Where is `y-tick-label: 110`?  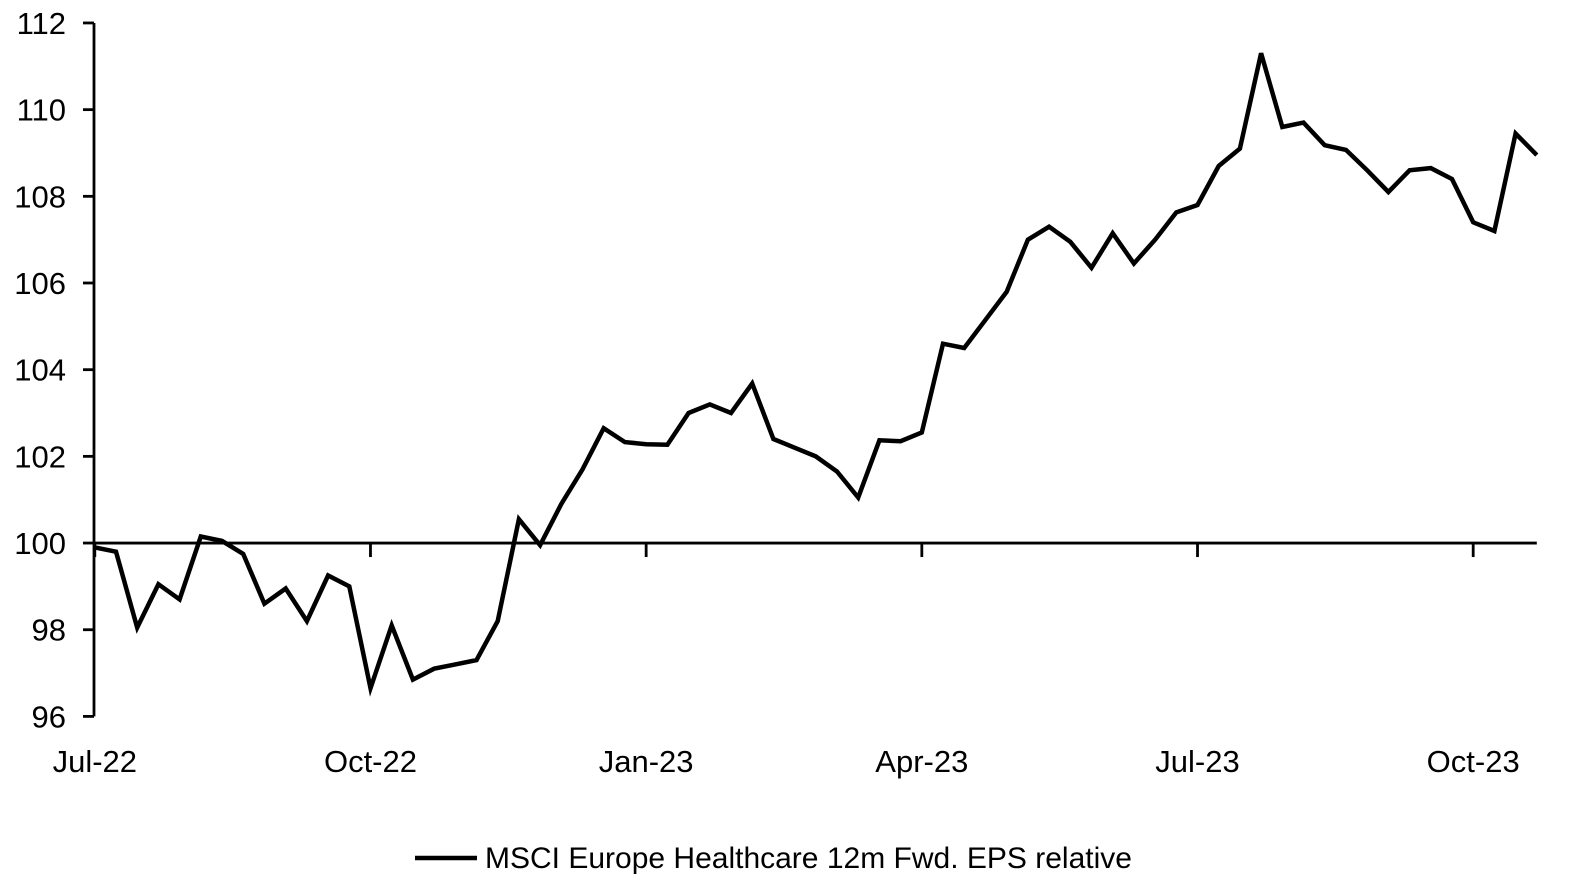 y-tick-label: 110 is located at coordinates (41, 110).